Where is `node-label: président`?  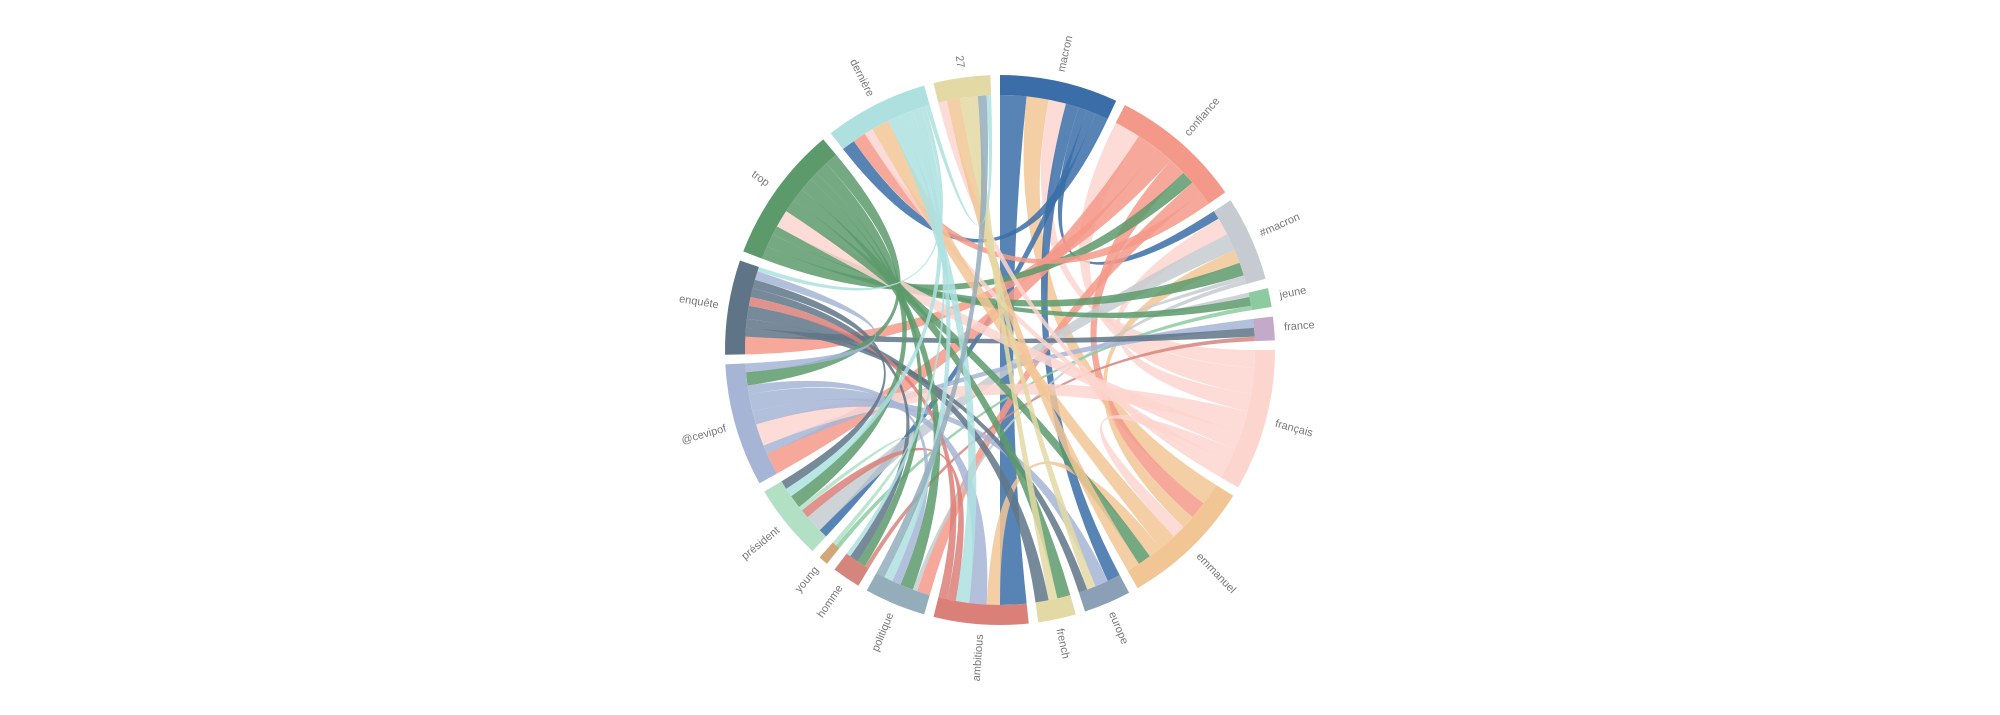
node-label: président is located at coordinates (760, 544).